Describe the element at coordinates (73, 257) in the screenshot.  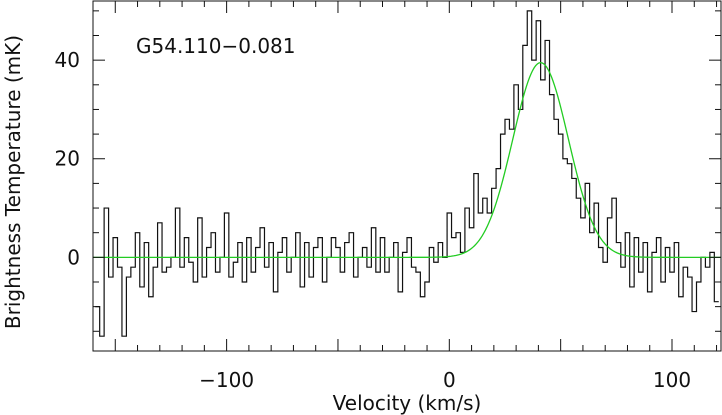
I see `y-tick-label: 0` at that location.